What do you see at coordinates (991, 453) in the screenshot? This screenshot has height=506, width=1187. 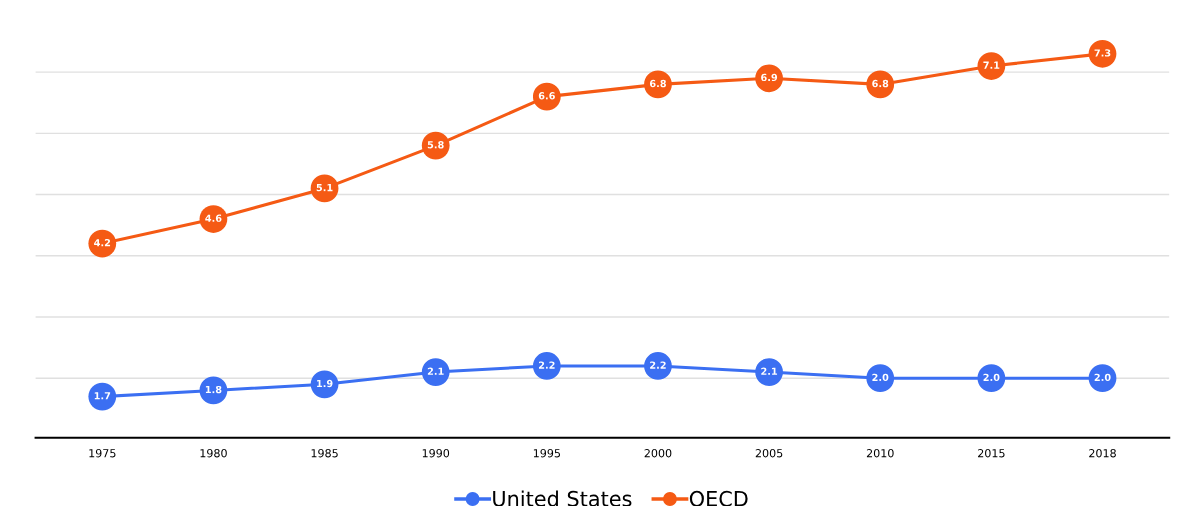 I see `x-tick-label: 2015` at bounding box center [991, 453].